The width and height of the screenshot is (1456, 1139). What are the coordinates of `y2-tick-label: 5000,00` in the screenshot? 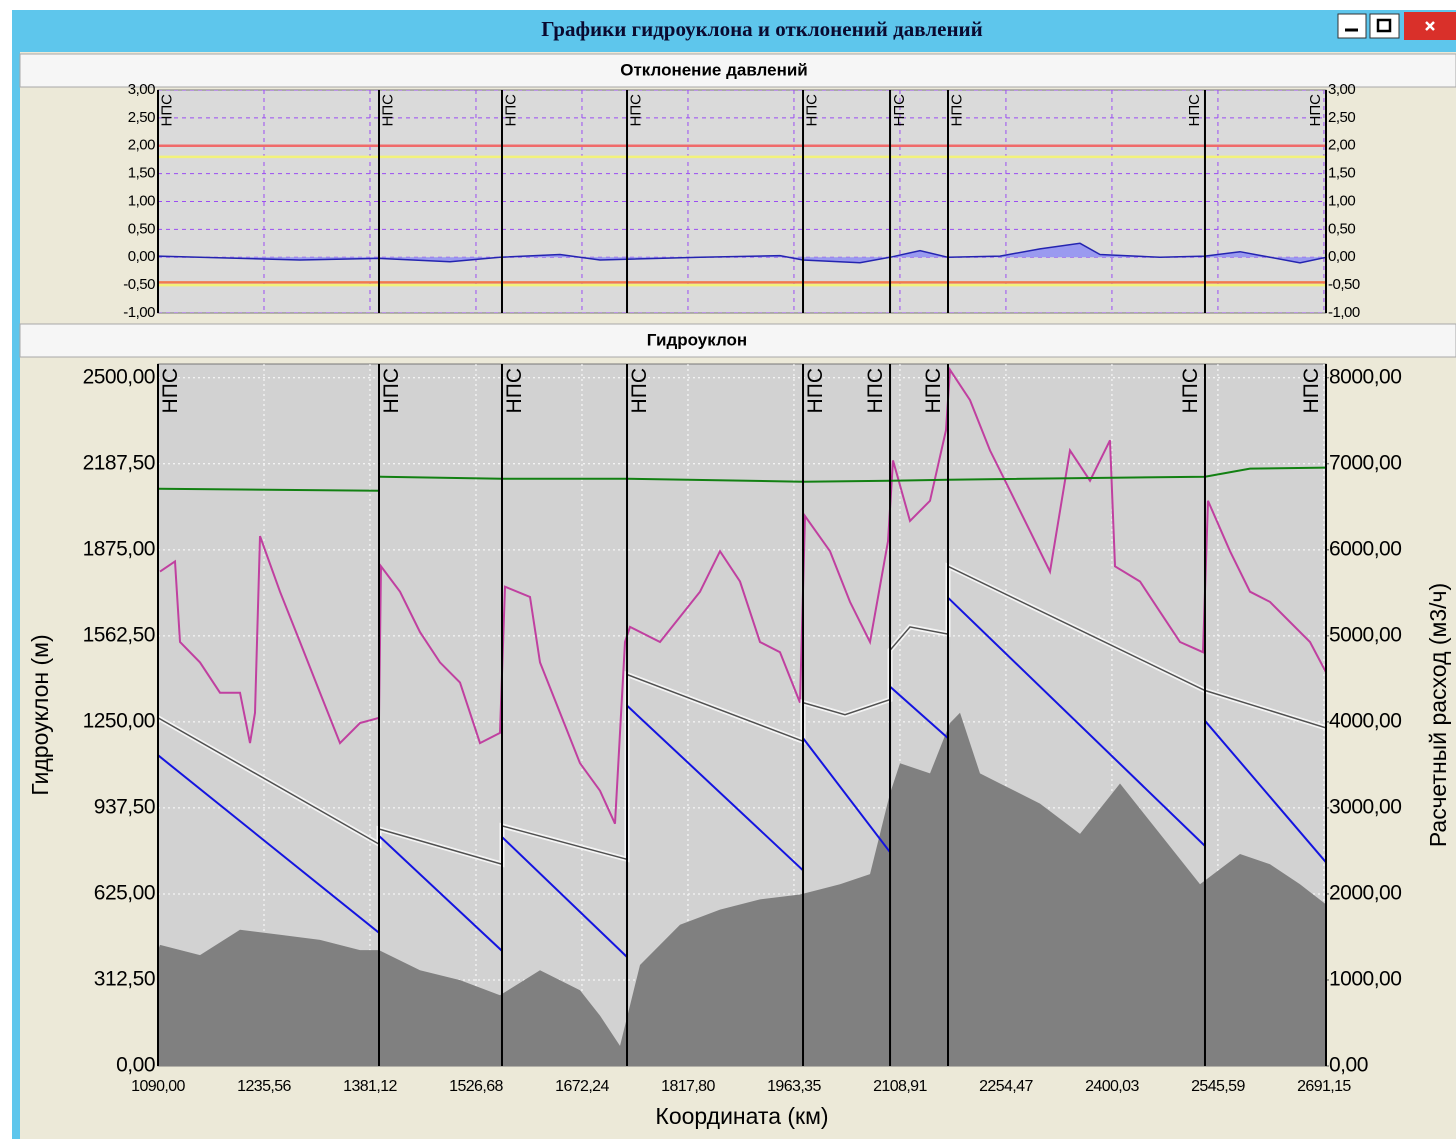 It's located at (1365, 634).